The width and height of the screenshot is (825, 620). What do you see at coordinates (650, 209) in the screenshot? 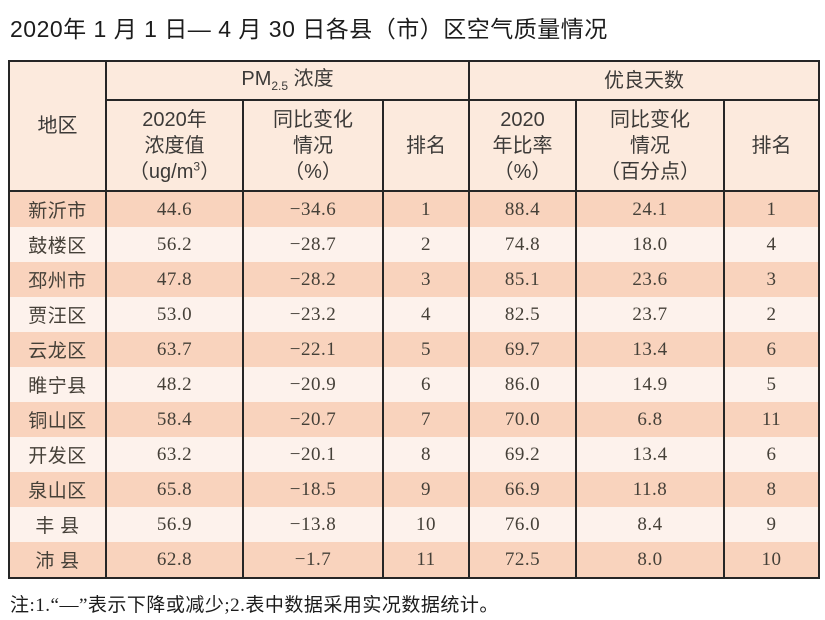
I see `cell-good-change: 24.1` at bounding box center [650, 209].